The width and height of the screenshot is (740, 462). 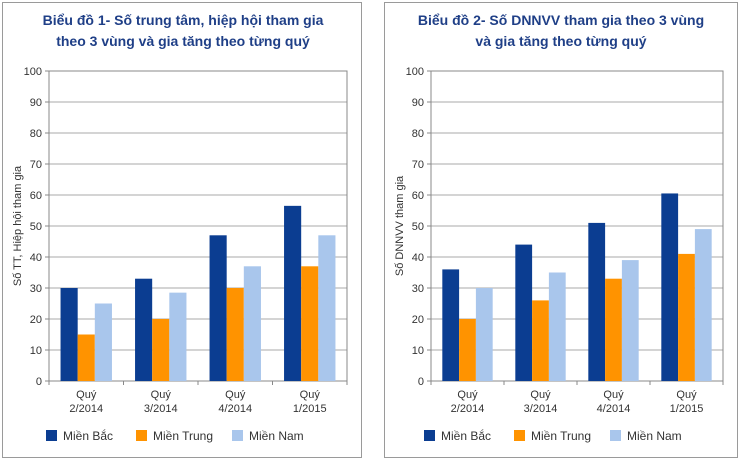 I want to click on chart-title-line: theo 3 vùng và gia tăng theo từng quý, so click(x=183, y=41).